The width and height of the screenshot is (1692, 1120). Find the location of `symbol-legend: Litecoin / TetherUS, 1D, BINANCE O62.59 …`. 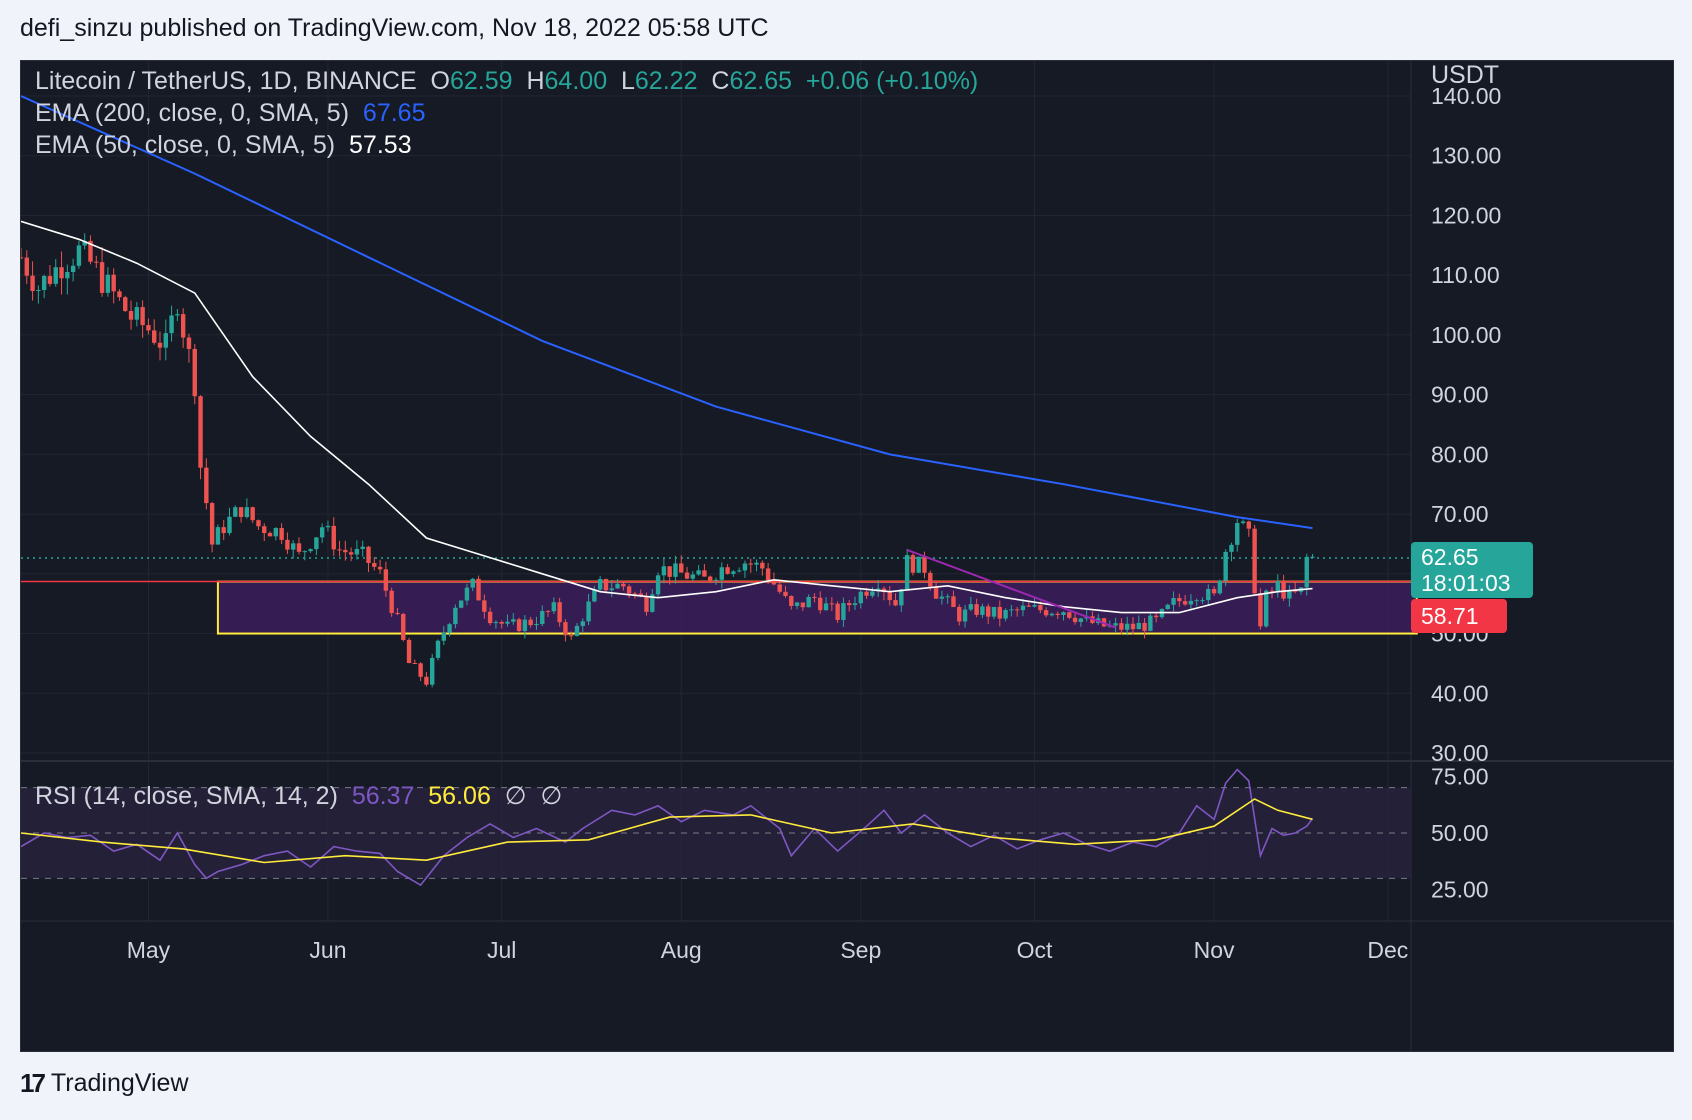

symbol-legend: Litecoin / TetherUS, 1D, BINANCE O62.59 … is located at coordinates (506, 81).